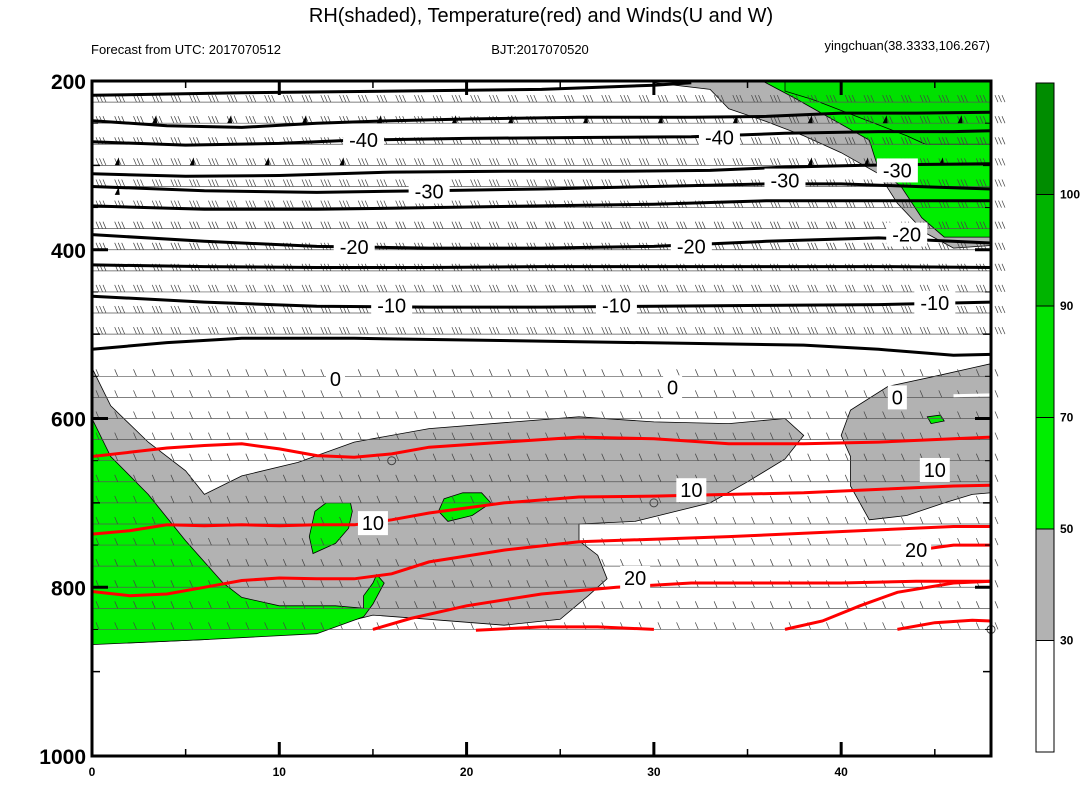 The width and height of the screenshot is (1087, 806). Describe the element at coordinates (68, 420) in the screenshot. I see `y-tick-label: 600` at that location.